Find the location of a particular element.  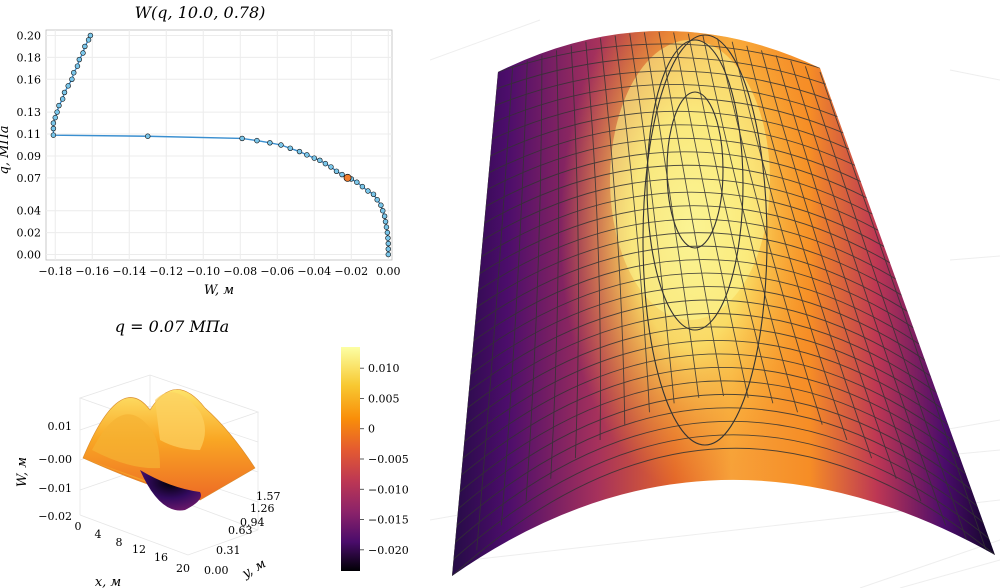

colorbar-tick-label: 0.005 is located at coordinates (384, 398).